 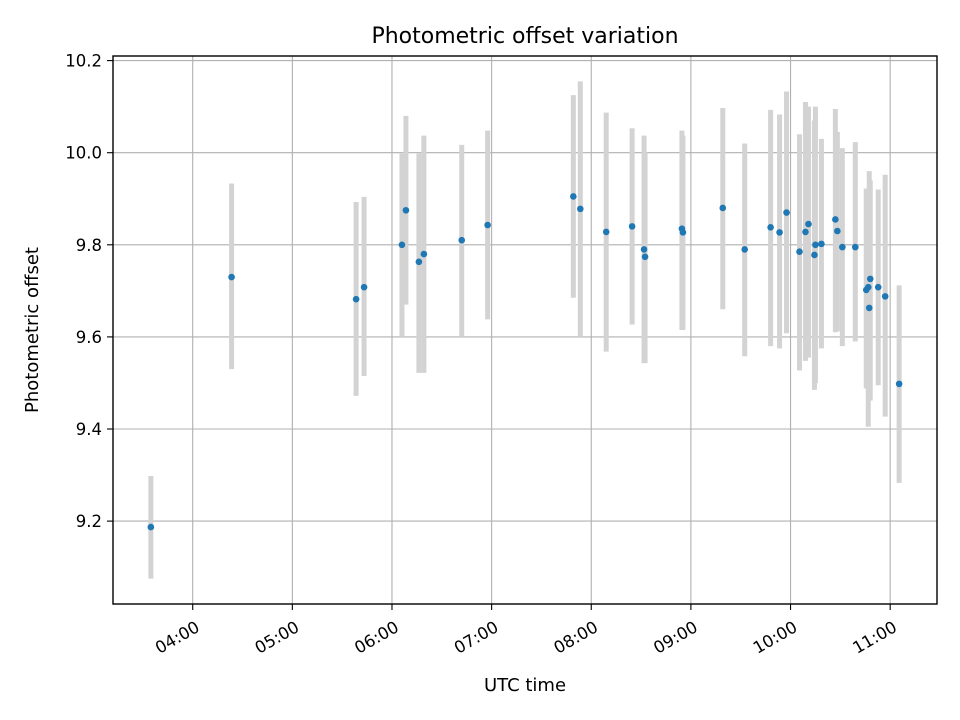 I want to click on x-axis-label: UTC time, so click(x=525, y=685).